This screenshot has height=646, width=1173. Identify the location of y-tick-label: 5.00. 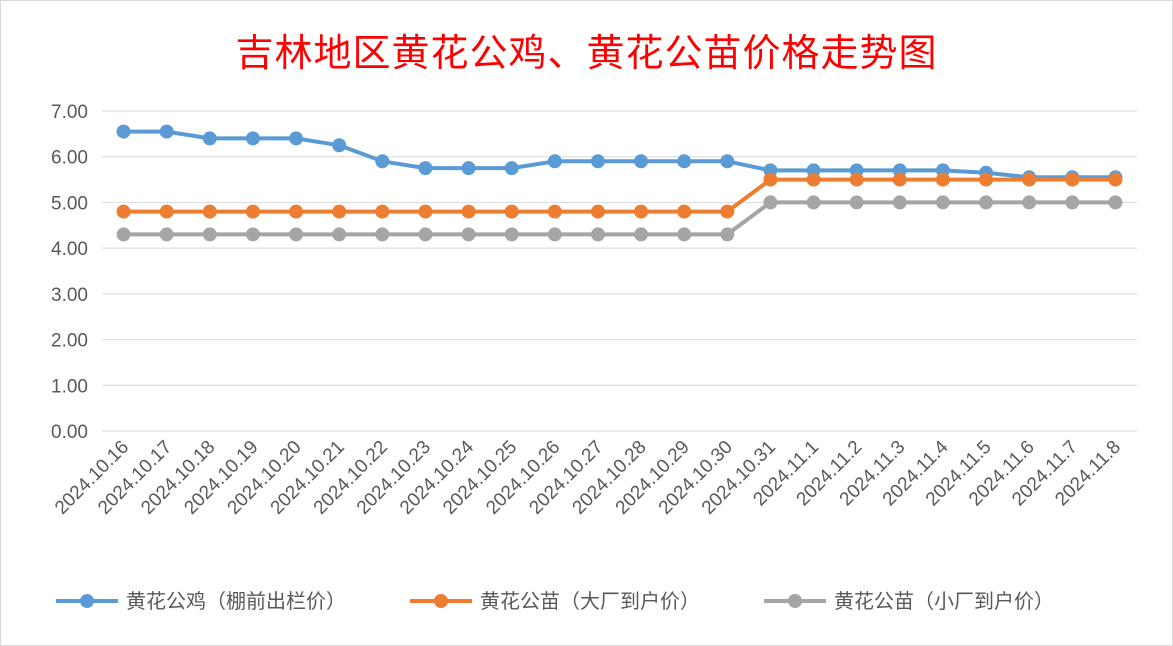
(69, 203).